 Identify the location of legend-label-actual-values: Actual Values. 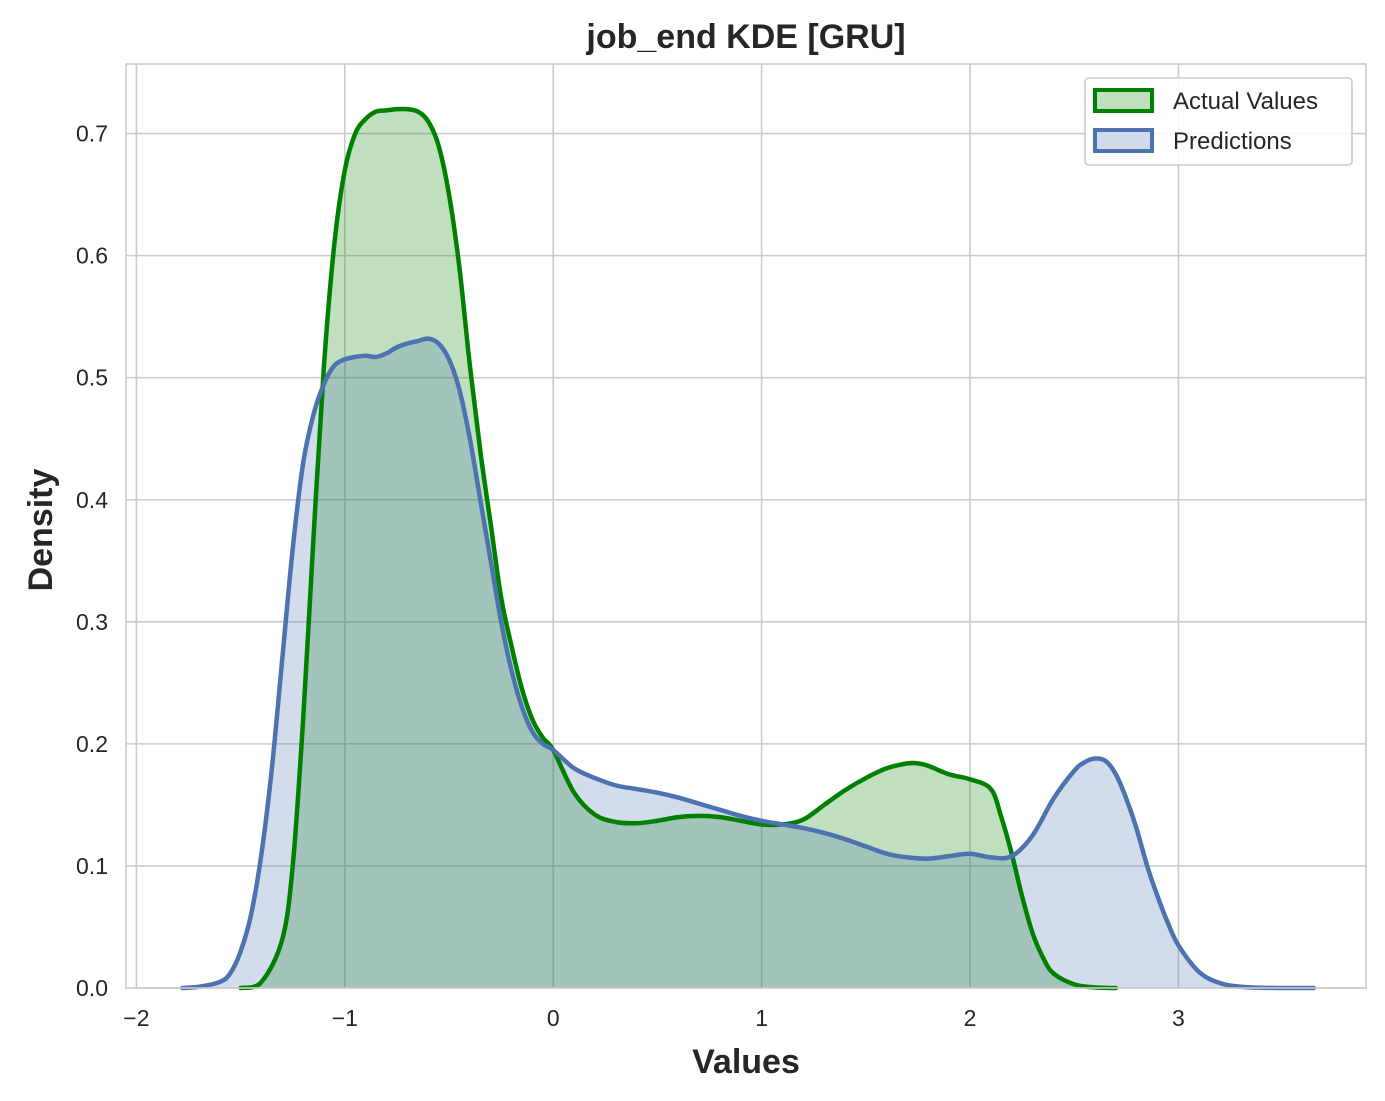
(1245, 101).